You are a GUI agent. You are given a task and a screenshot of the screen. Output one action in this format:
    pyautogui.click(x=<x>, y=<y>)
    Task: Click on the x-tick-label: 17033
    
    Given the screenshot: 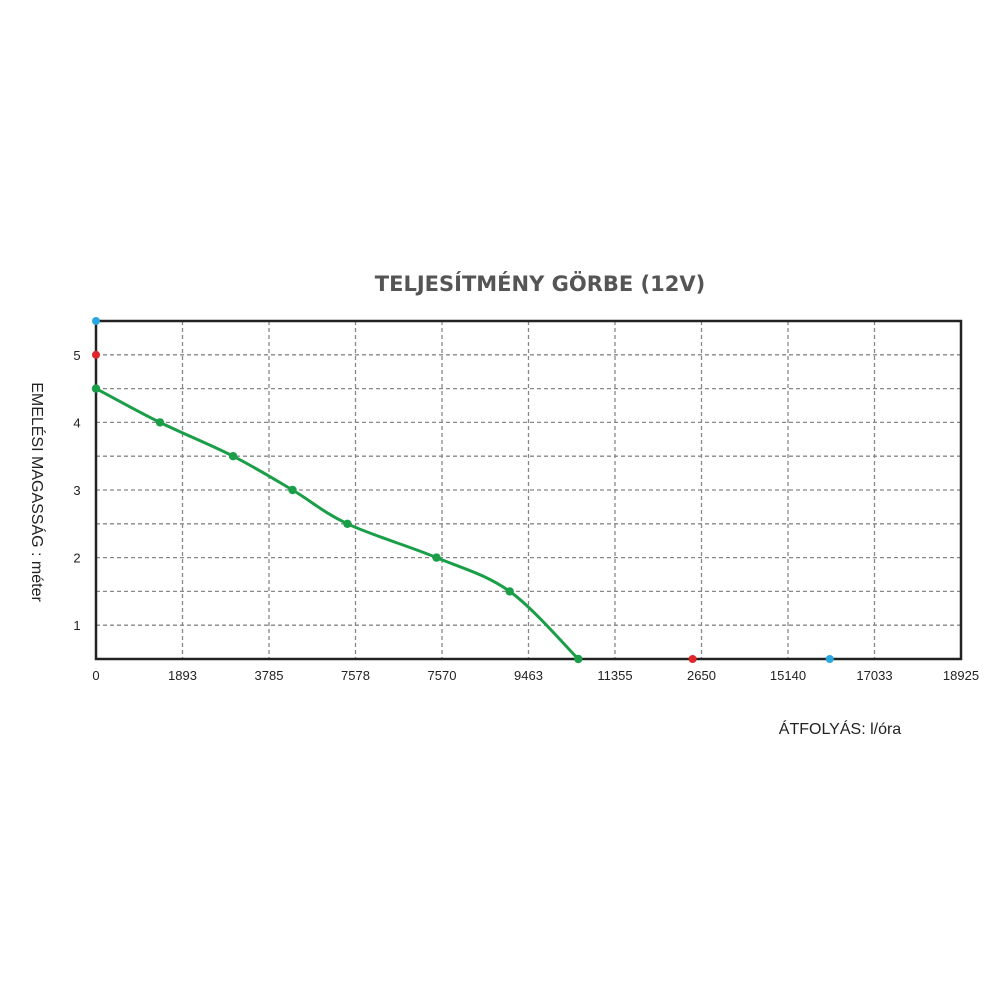 What is the action you would take?
    pyautogui.click(x=874, y=675)
    